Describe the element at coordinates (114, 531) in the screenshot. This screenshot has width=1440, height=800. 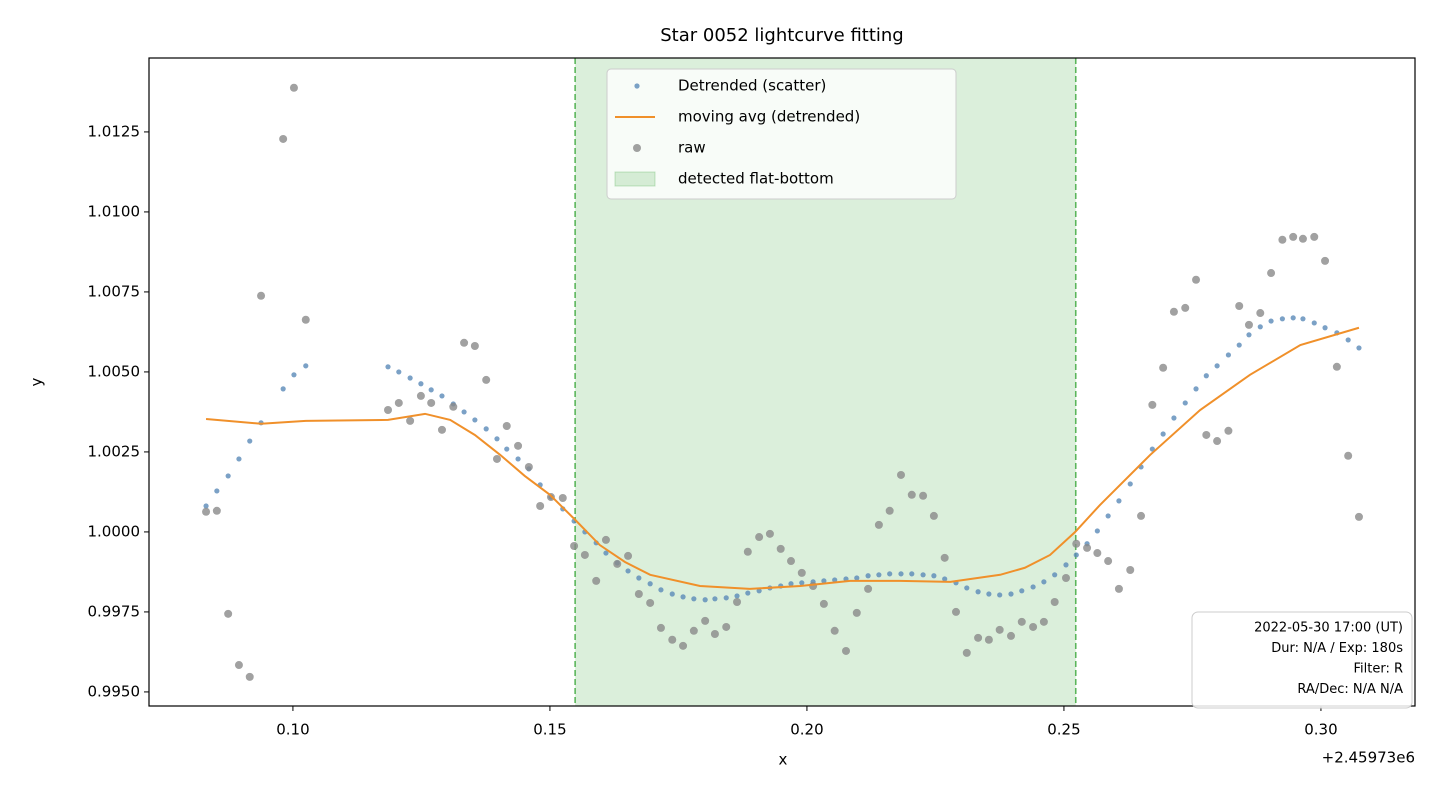
I see `y-tick-label: 1.0000` at that location.